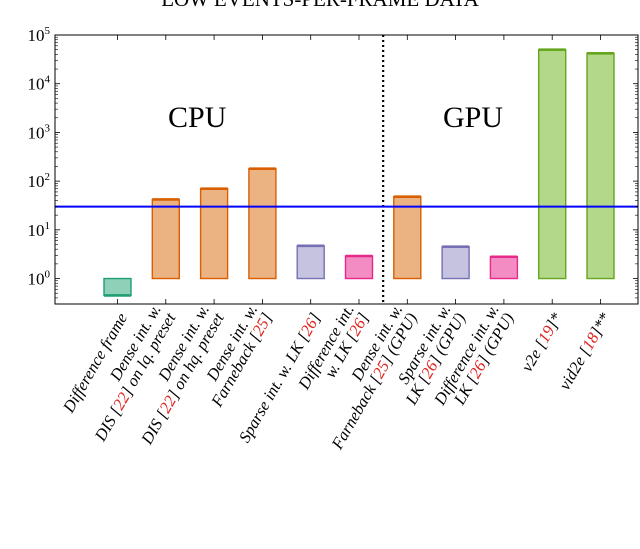  Describe the element at coordinates (473, 117) in the screenshot. I see `group-label-gpu: GPU` at that location.